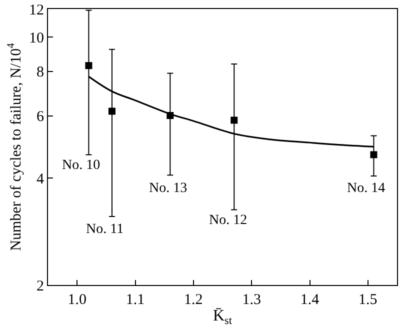 Image resolution: width=400 pixels, height=330 pixels. Describe the element at coordinates (40, 117) in the screenshot. I see `y-tick-label: 6` at that location.